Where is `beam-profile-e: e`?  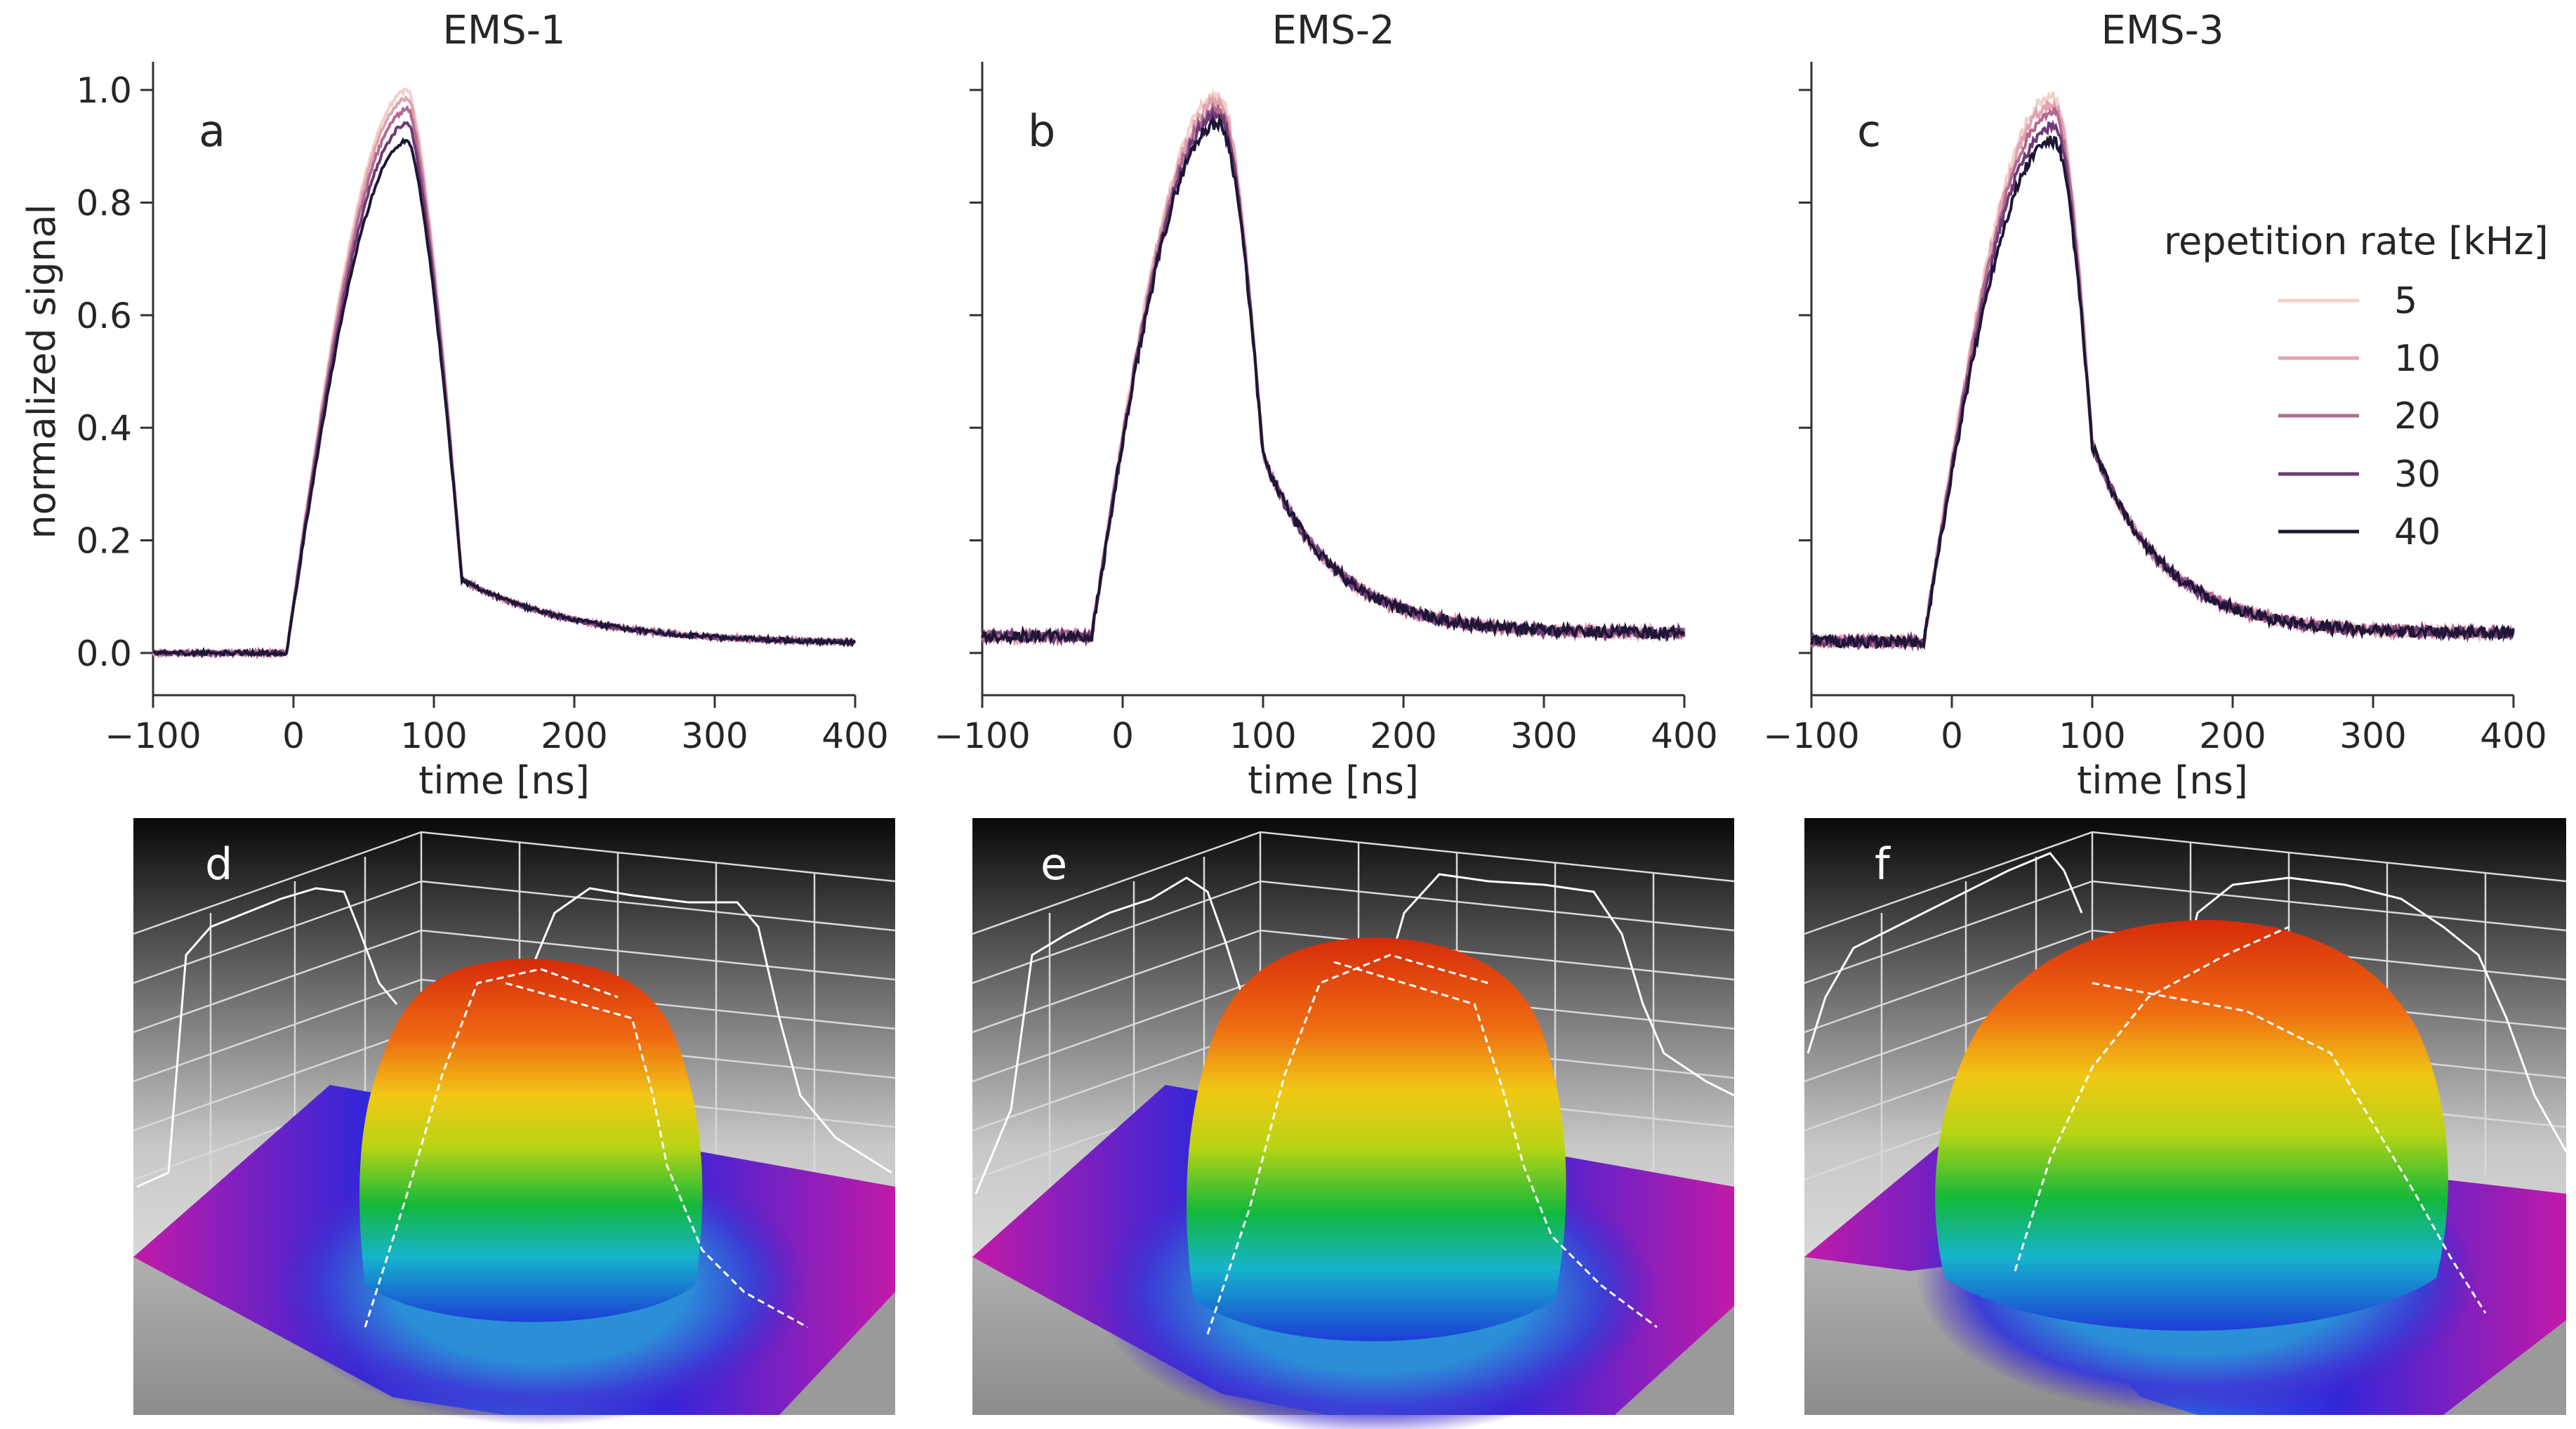
beam-profile-e: e is located at coordinates (1353, 1123).